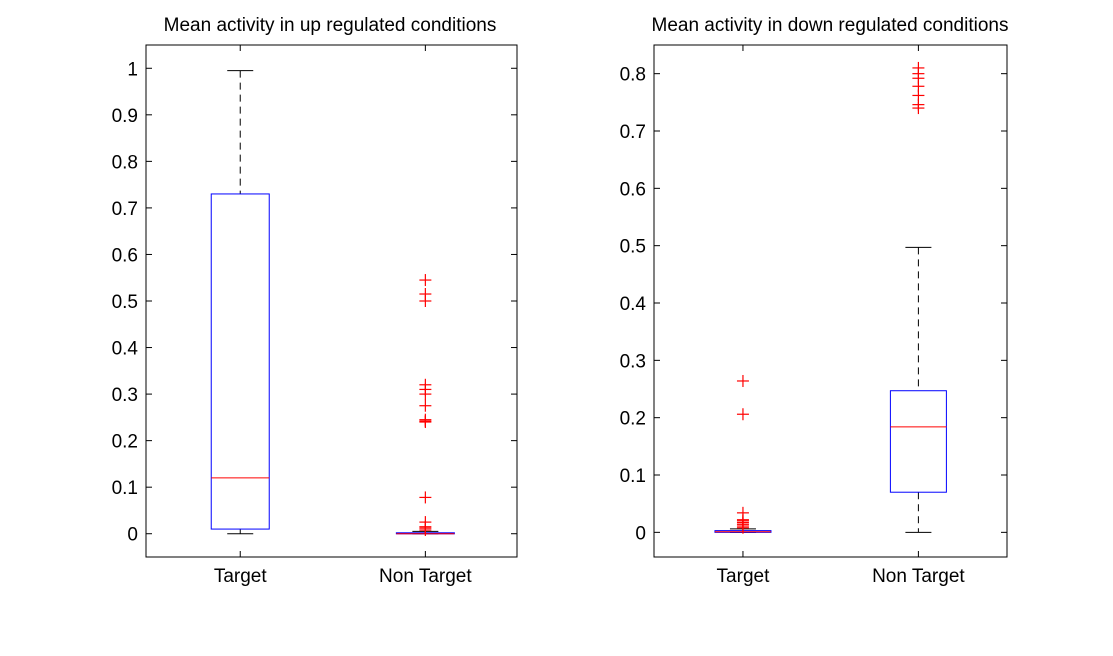 This screenshot has width=1113, height=656. Describe the element at coordinates (132, 69) in the screenshot. I see `y-tick-label: 1` at that location.